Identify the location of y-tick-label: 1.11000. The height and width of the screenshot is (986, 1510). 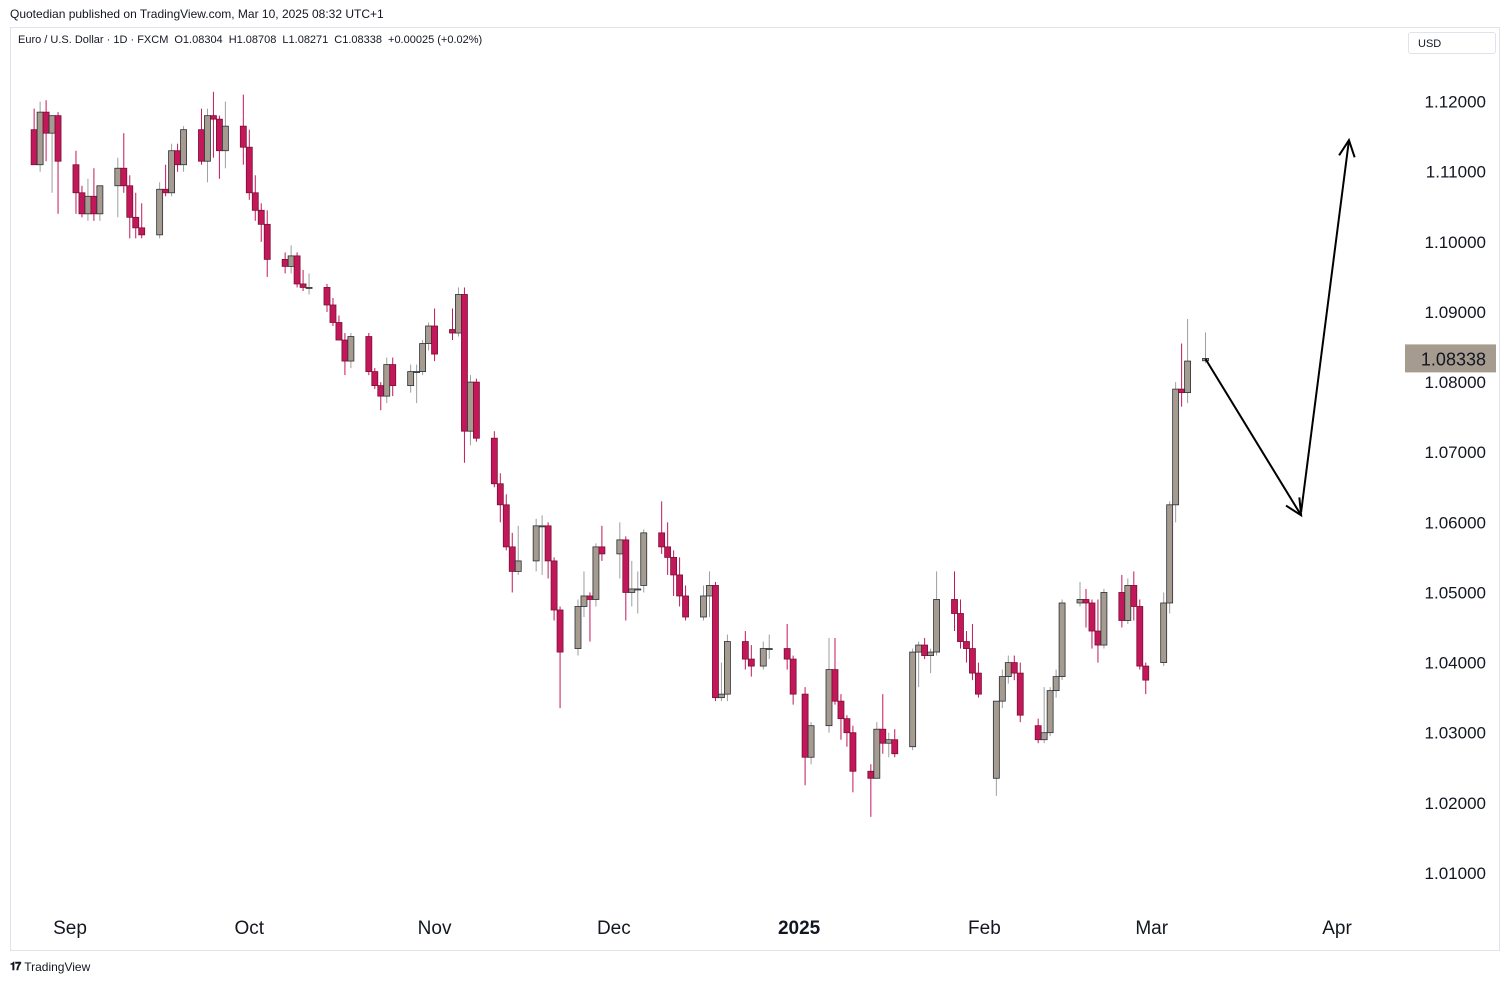
(1456, 172).